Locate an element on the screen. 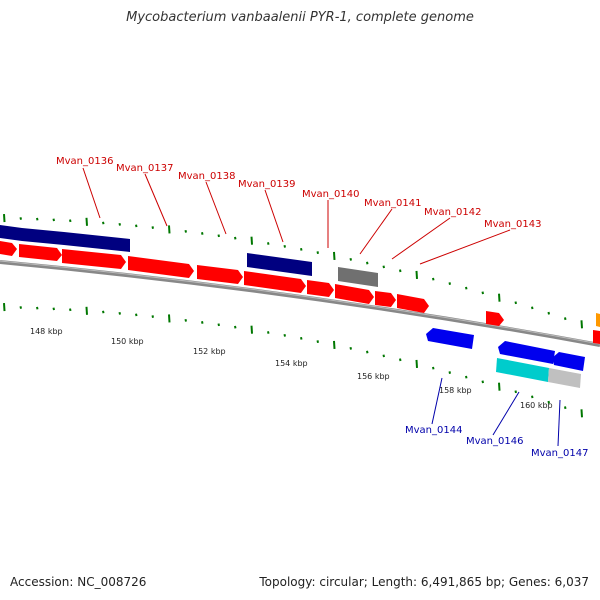 The width and height of the screenshot is (600, 600). gene-label: Mvan_0138 is located at coordinates (206, 176).